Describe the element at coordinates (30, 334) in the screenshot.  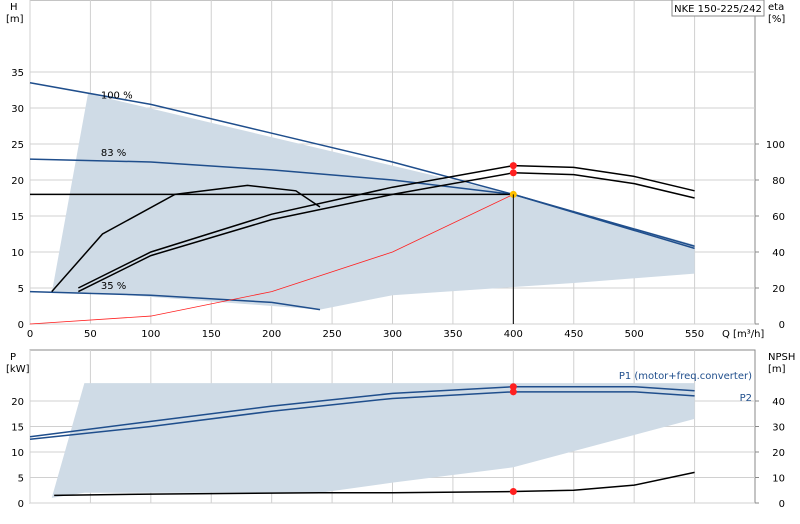
I see `x-tick-label: 0` at that location.